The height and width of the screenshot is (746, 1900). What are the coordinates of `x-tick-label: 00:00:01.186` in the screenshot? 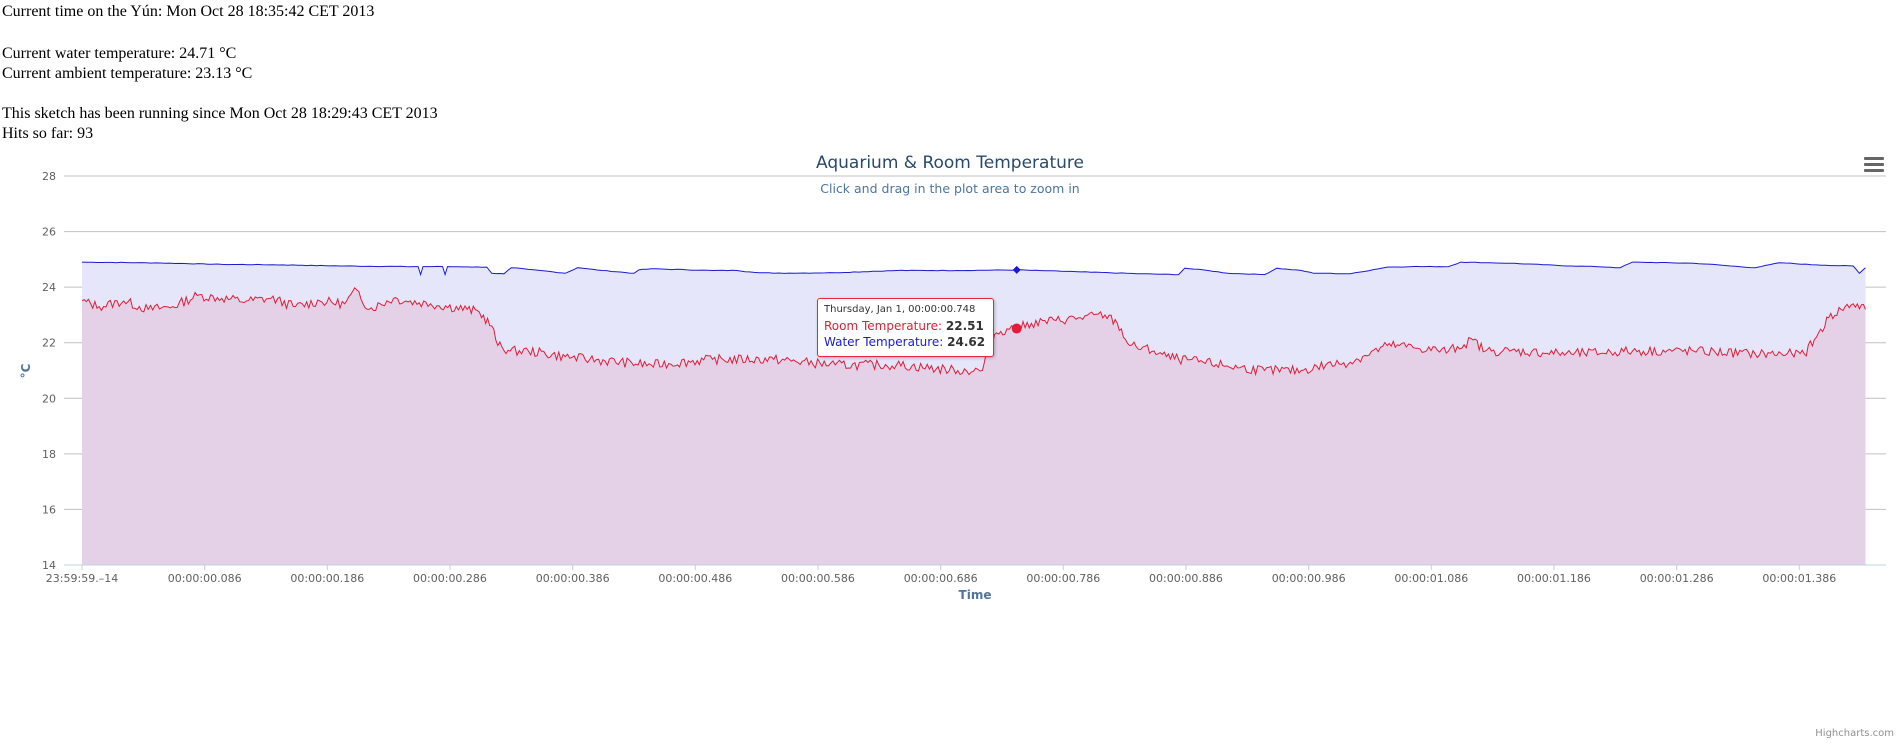 It's located at (1554, 578).